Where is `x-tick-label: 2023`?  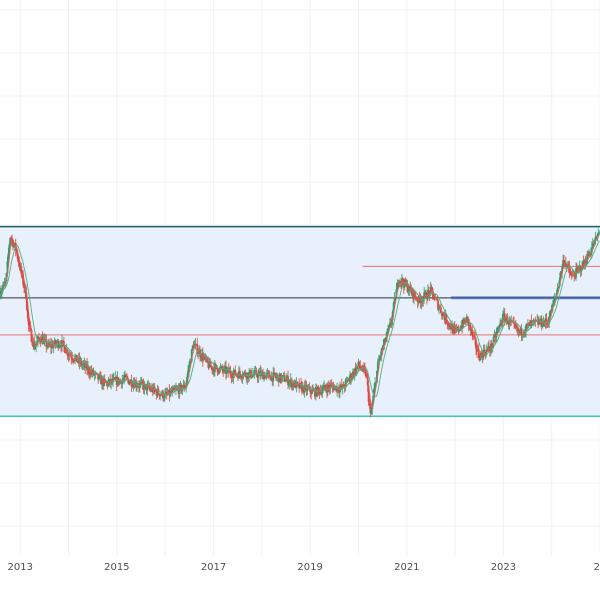 x-tick-label: 2023 is located at coordinates (503, 567).